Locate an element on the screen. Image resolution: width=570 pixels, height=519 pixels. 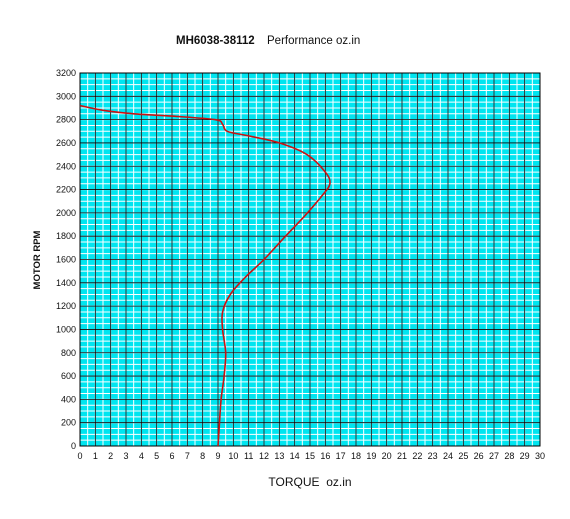
x-tick-label: 5 is located at coordinates (156, 456).